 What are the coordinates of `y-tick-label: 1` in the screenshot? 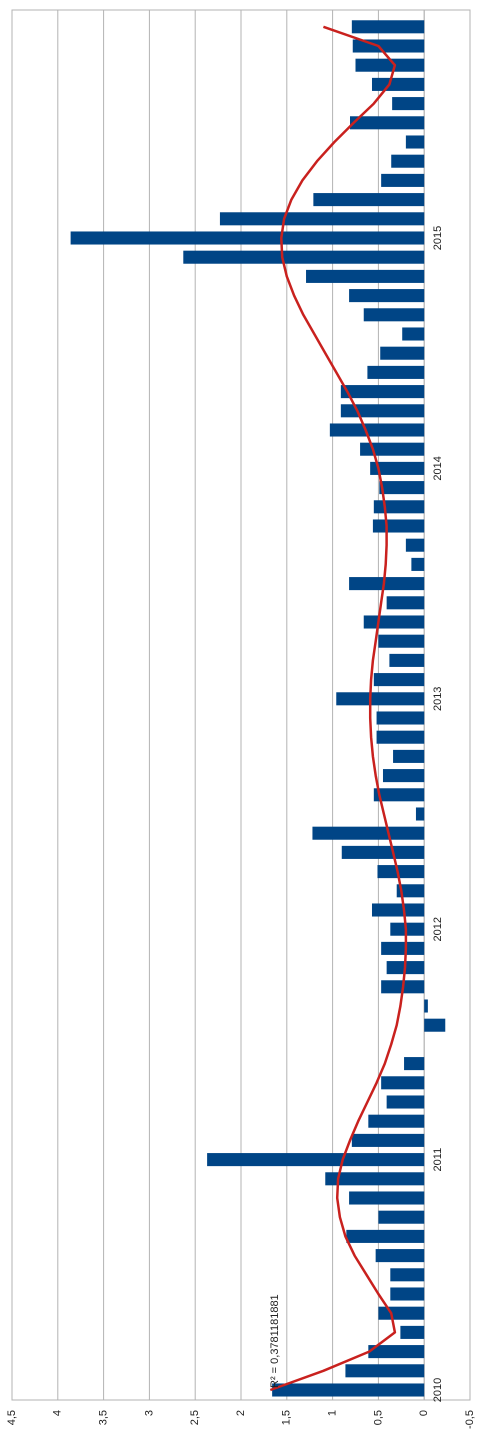 It's located at (333, 1413).